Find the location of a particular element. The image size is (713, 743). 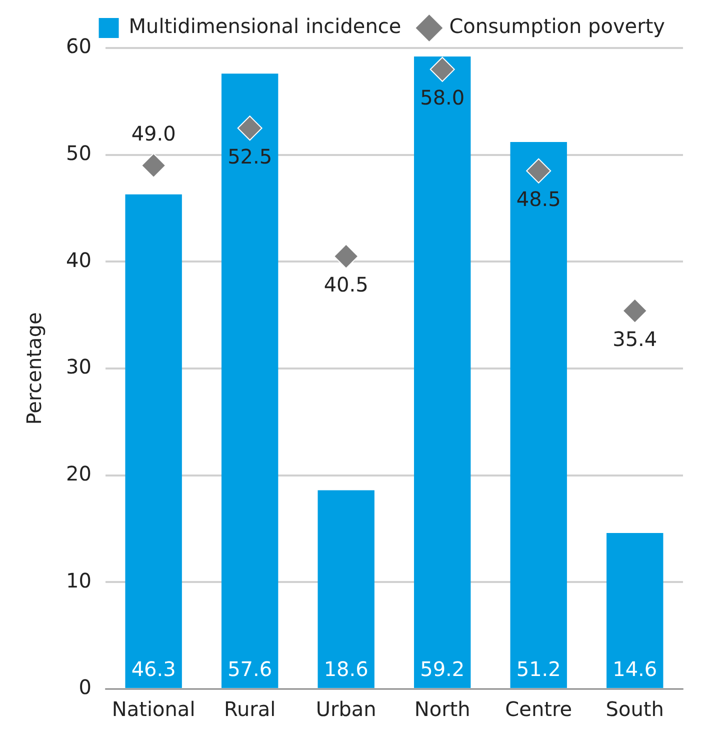

y-tick-label: 20 is located at coordinates (79, 474).